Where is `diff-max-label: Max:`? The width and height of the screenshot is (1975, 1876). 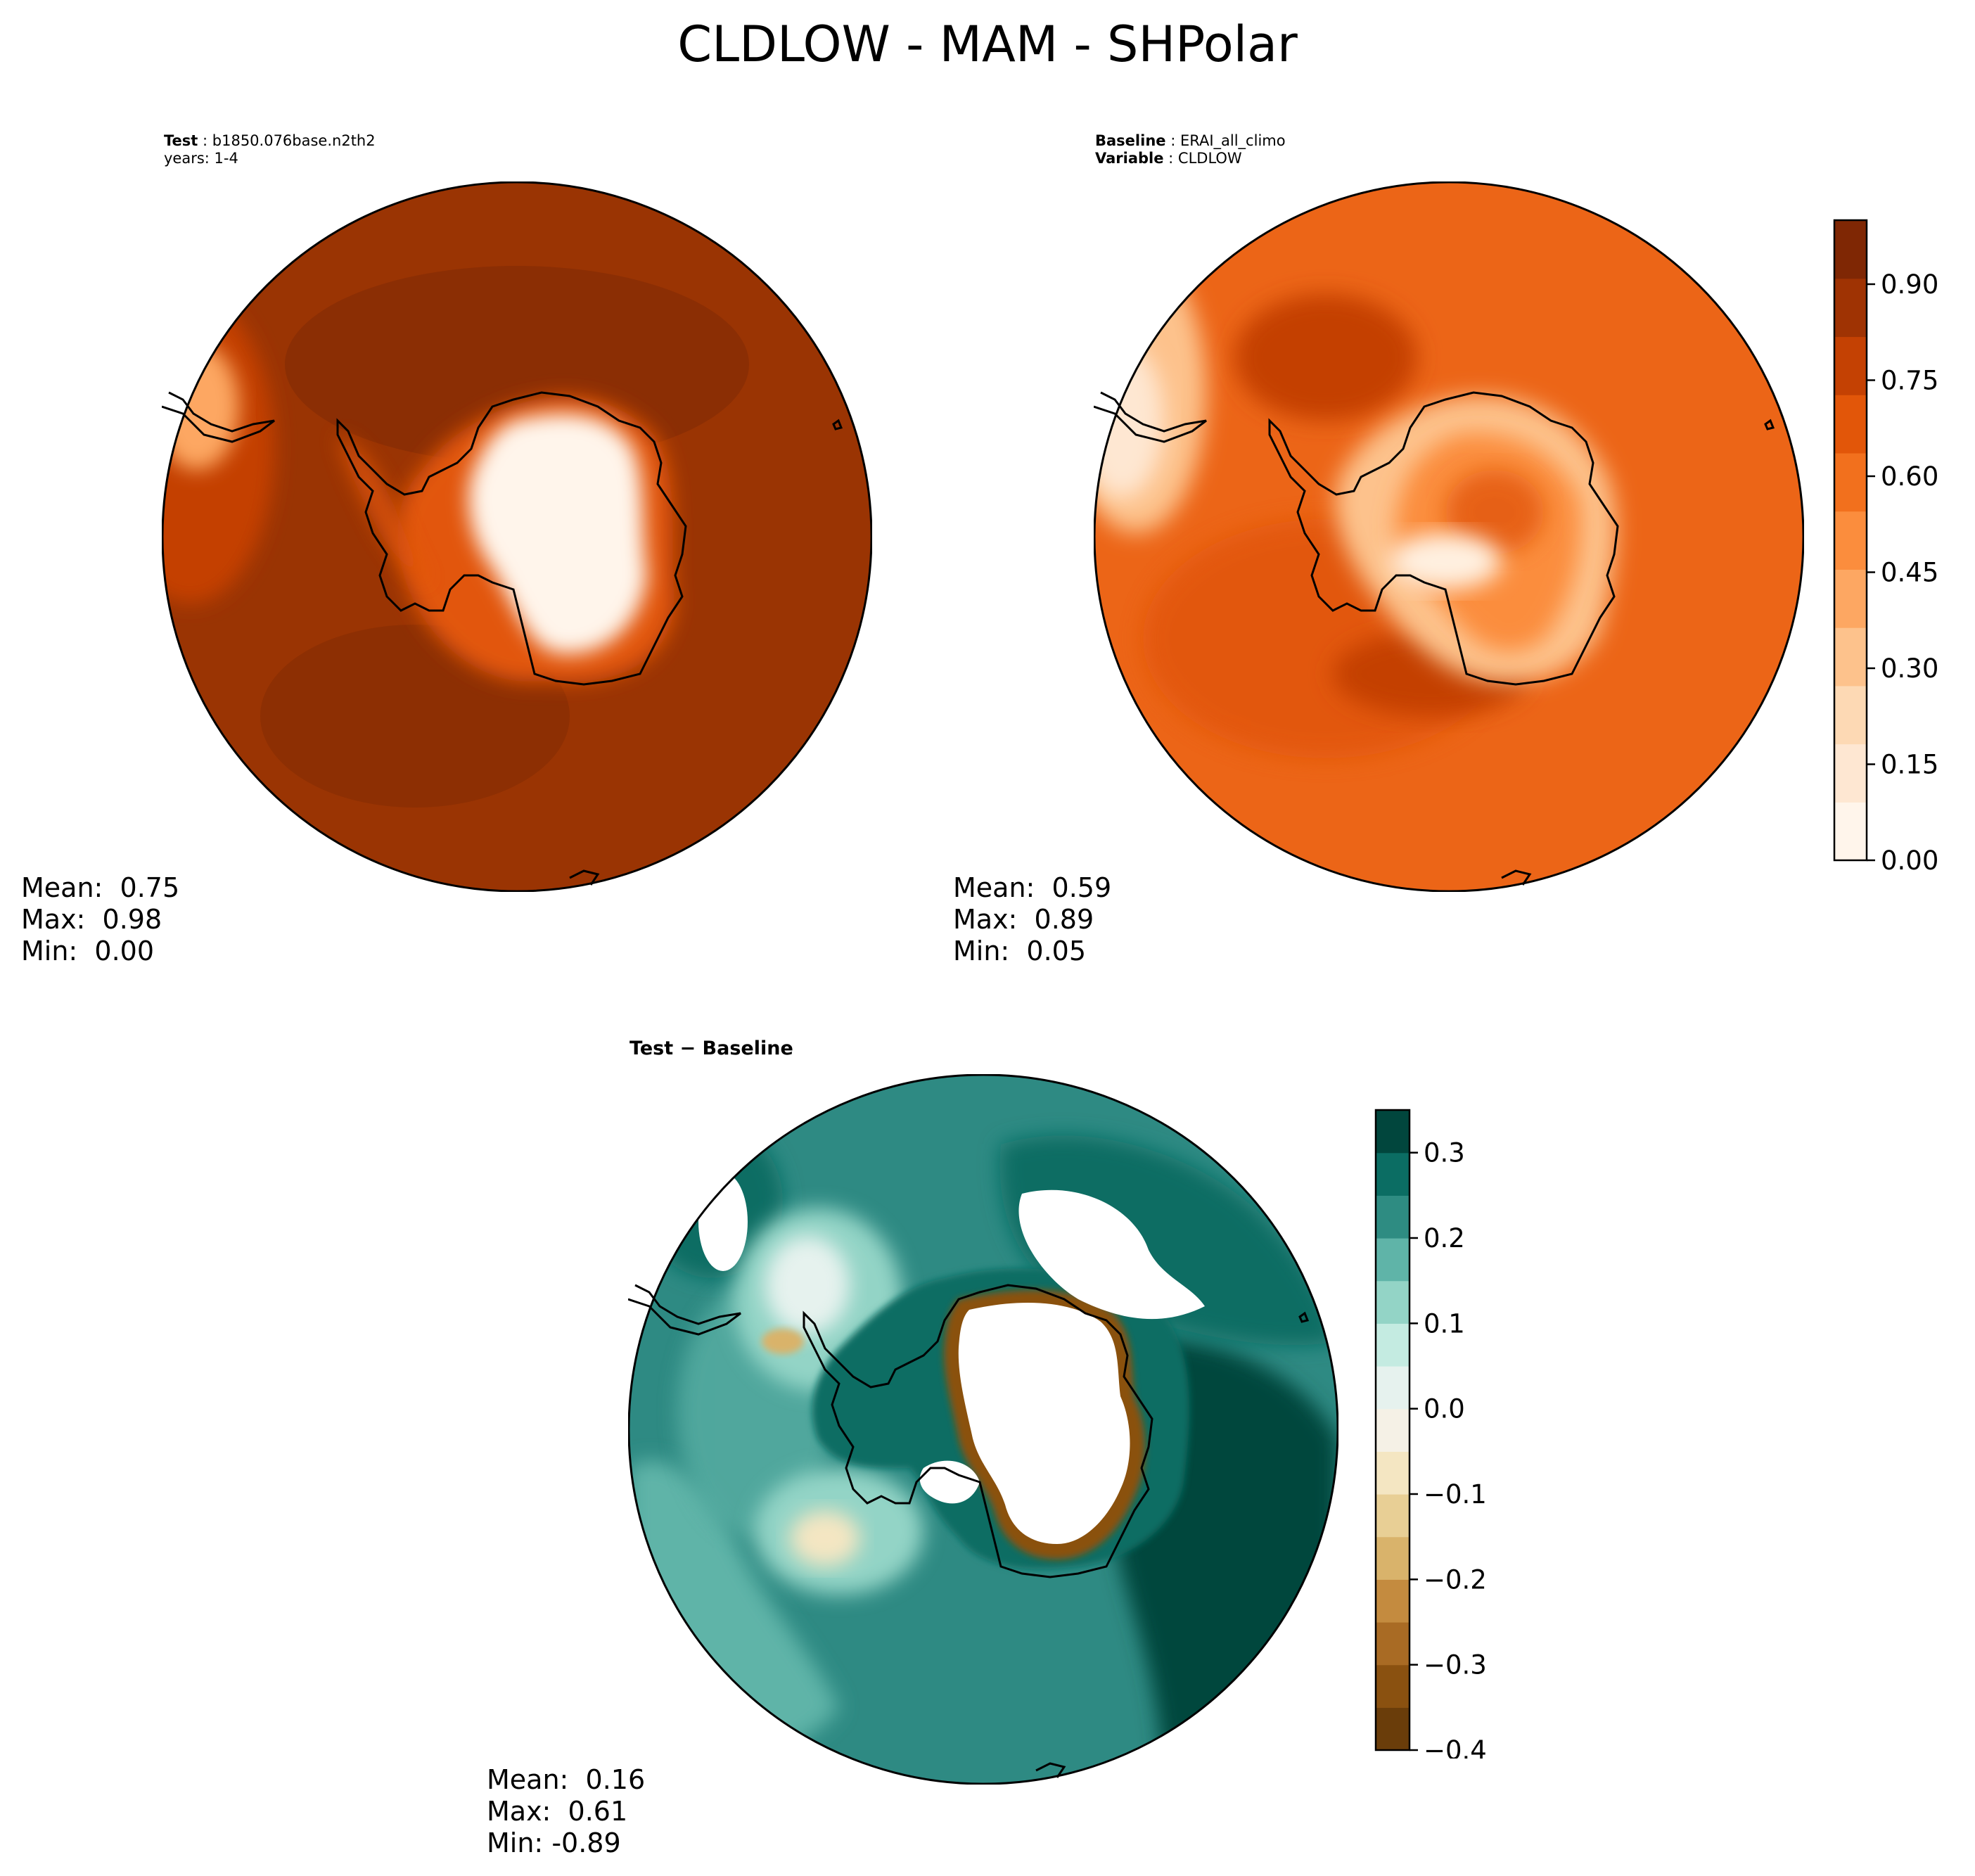 diff-max-label: Max: is located at coordinates (519, 1811).